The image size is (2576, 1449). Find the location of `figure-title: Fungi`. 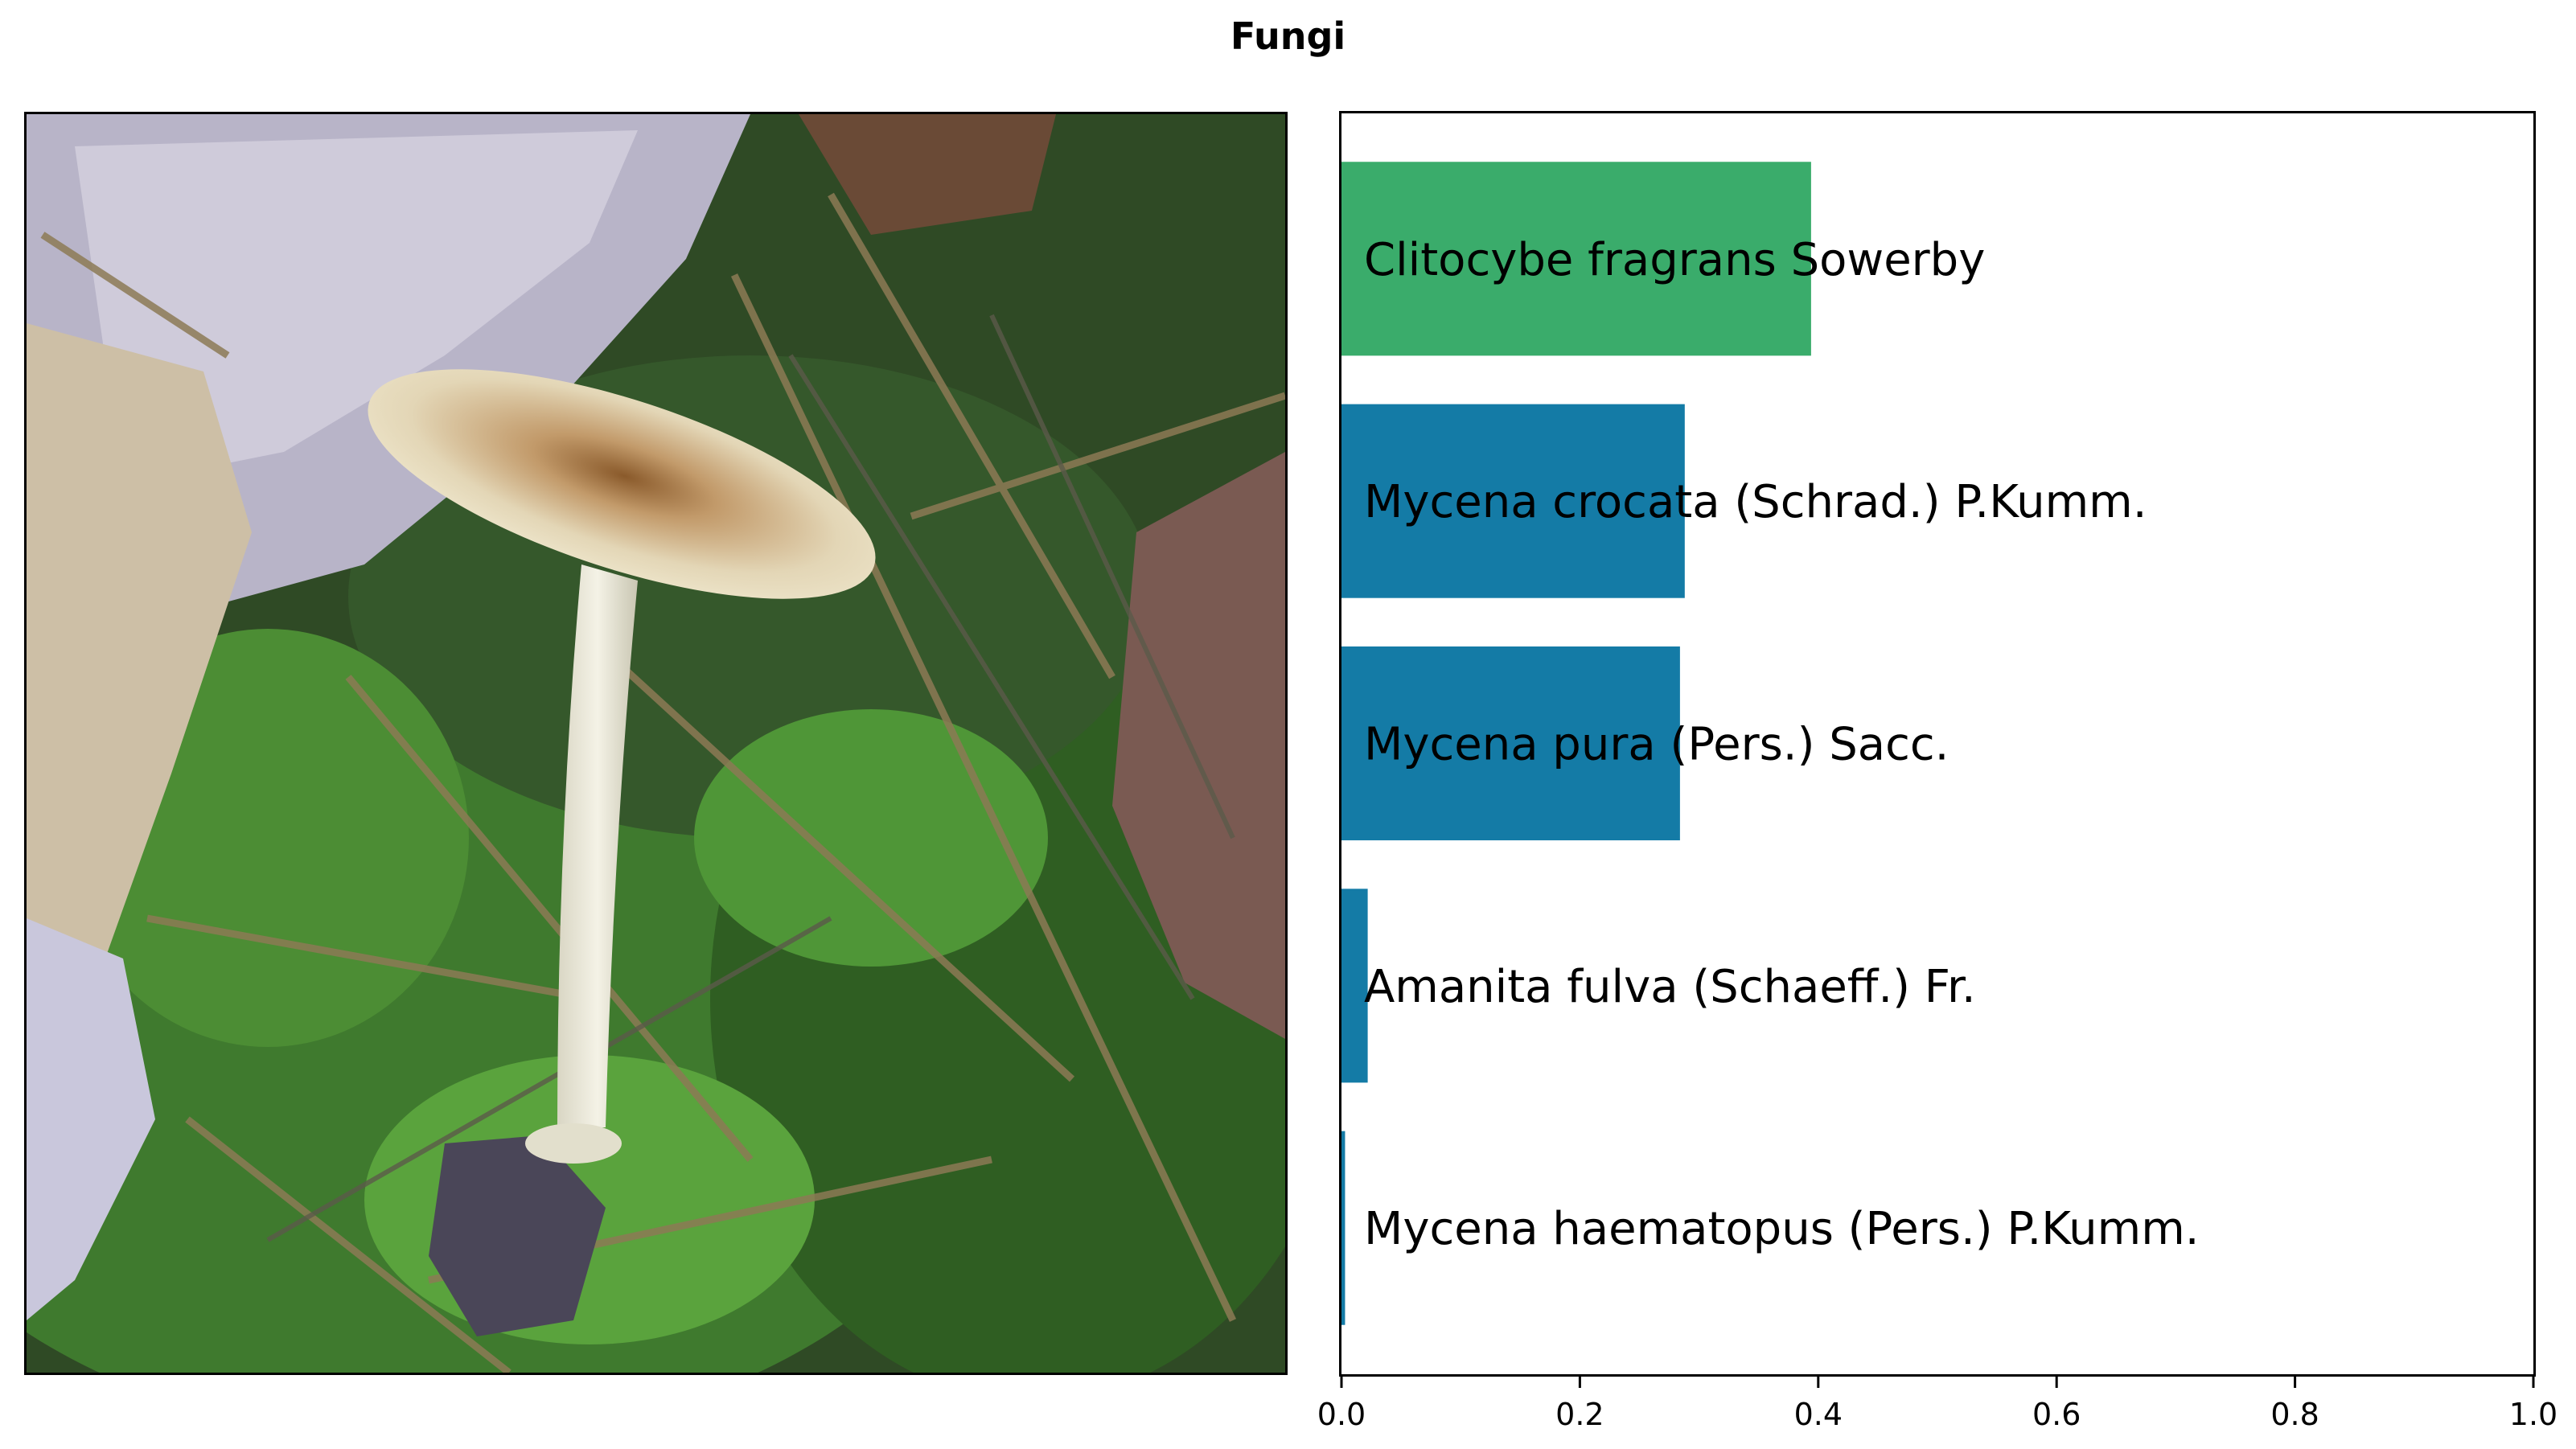

figure-title: Fungi is located at coordinates (1288, 36).